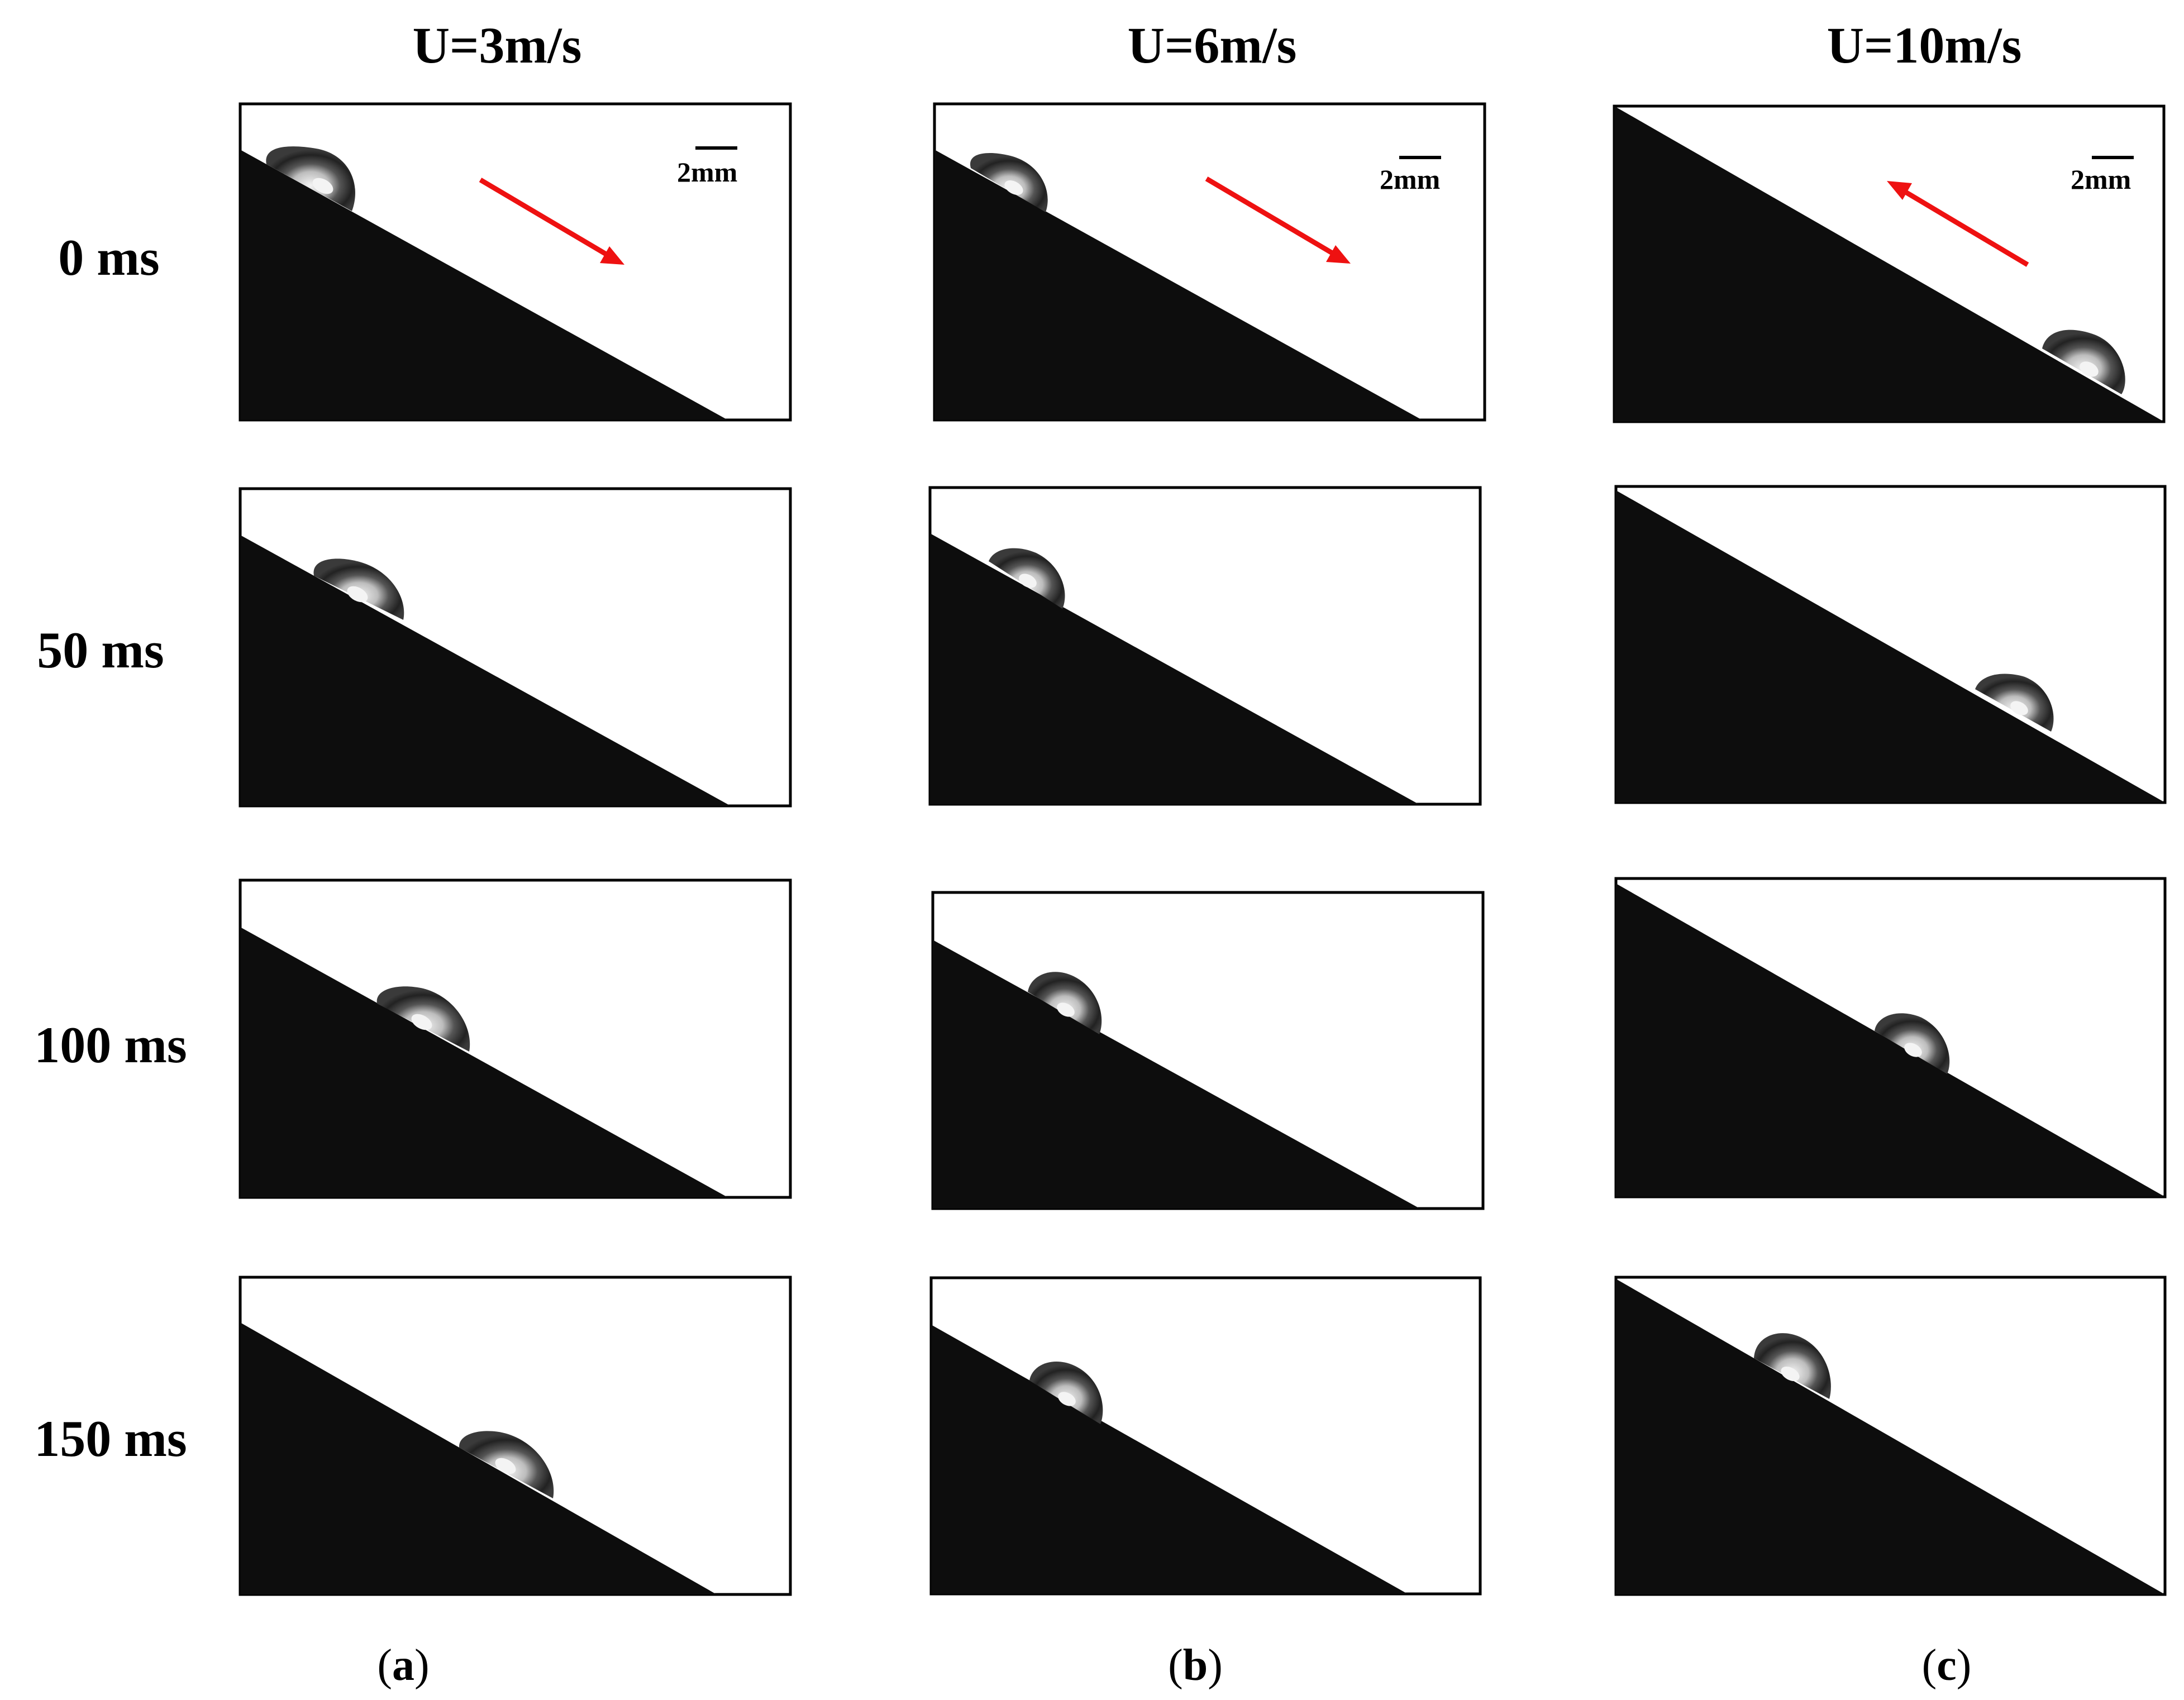 Image resolution: width=2184 pixels, height=1700 pixels. Describe the element at coordinates (403, 1665) in the screenshot. I see `subfigure-label-a: (a)` at that location.